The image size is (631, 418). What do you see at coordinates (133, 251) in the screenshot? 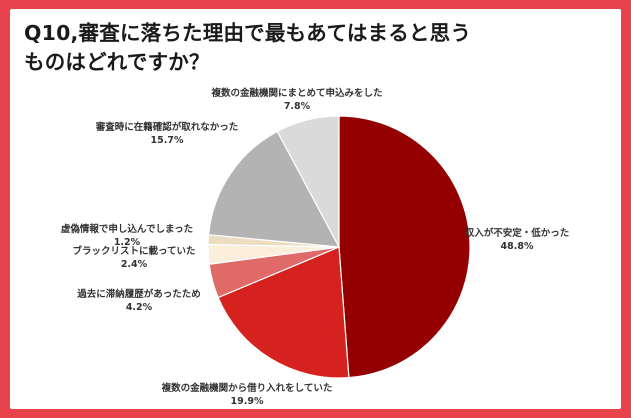
I see `slice-label-4: ブラックリストに載っていた` at bounding box center [133, 251].